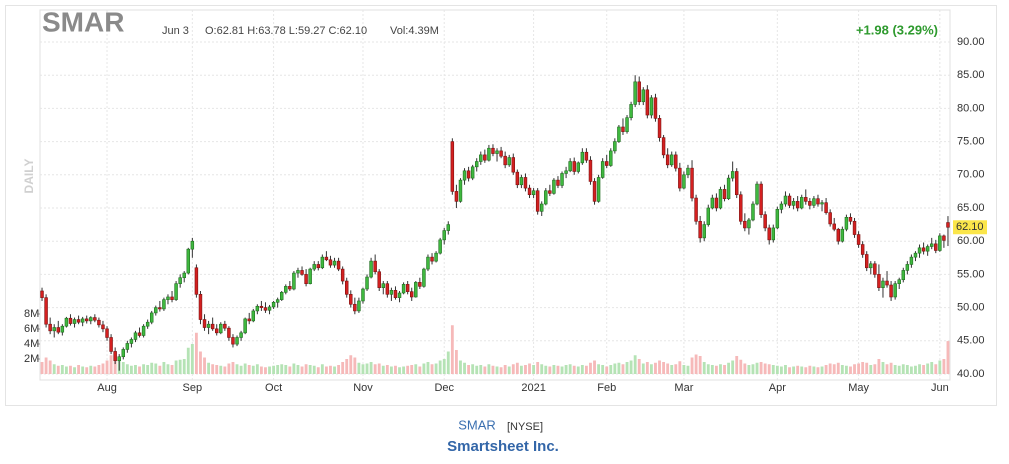 Image resolution: width=1009 pixels, height=464 pixels. I want to click on x-tick-label: Nov, so click(363, 388).